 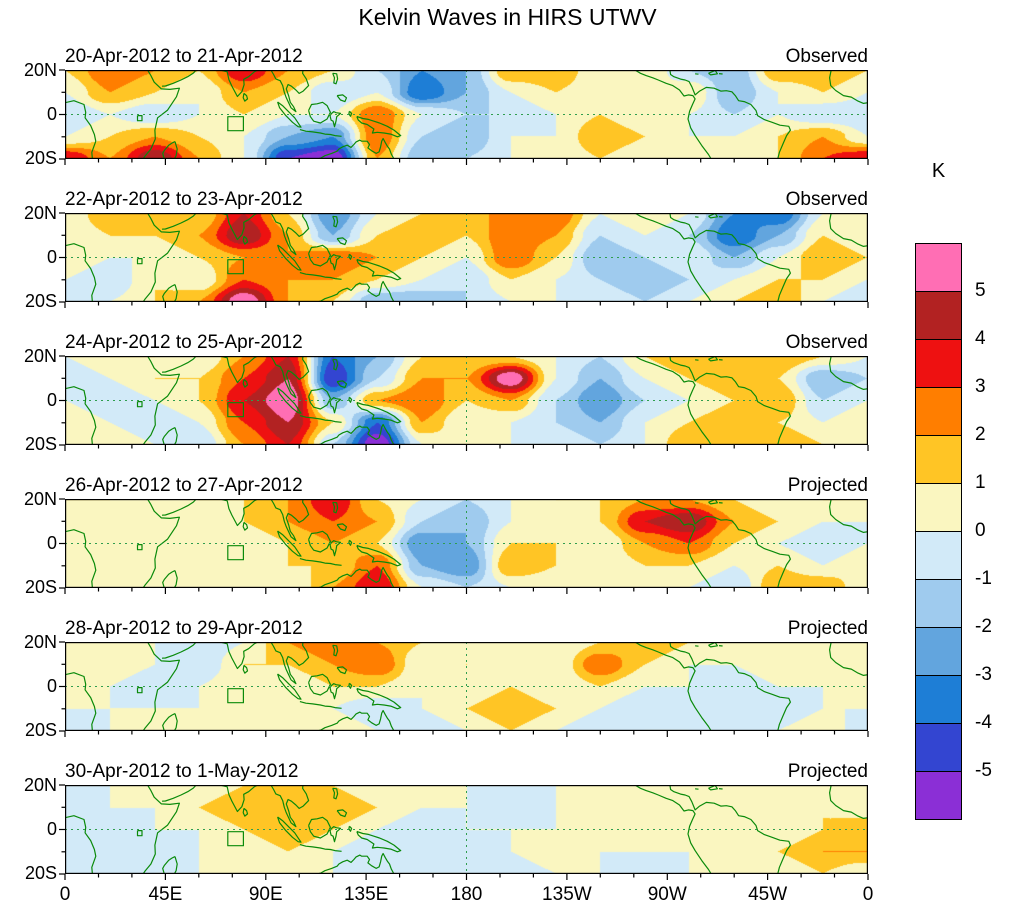 I want to click on colorbar-tick-label: 2, so click(x=980, y=434).